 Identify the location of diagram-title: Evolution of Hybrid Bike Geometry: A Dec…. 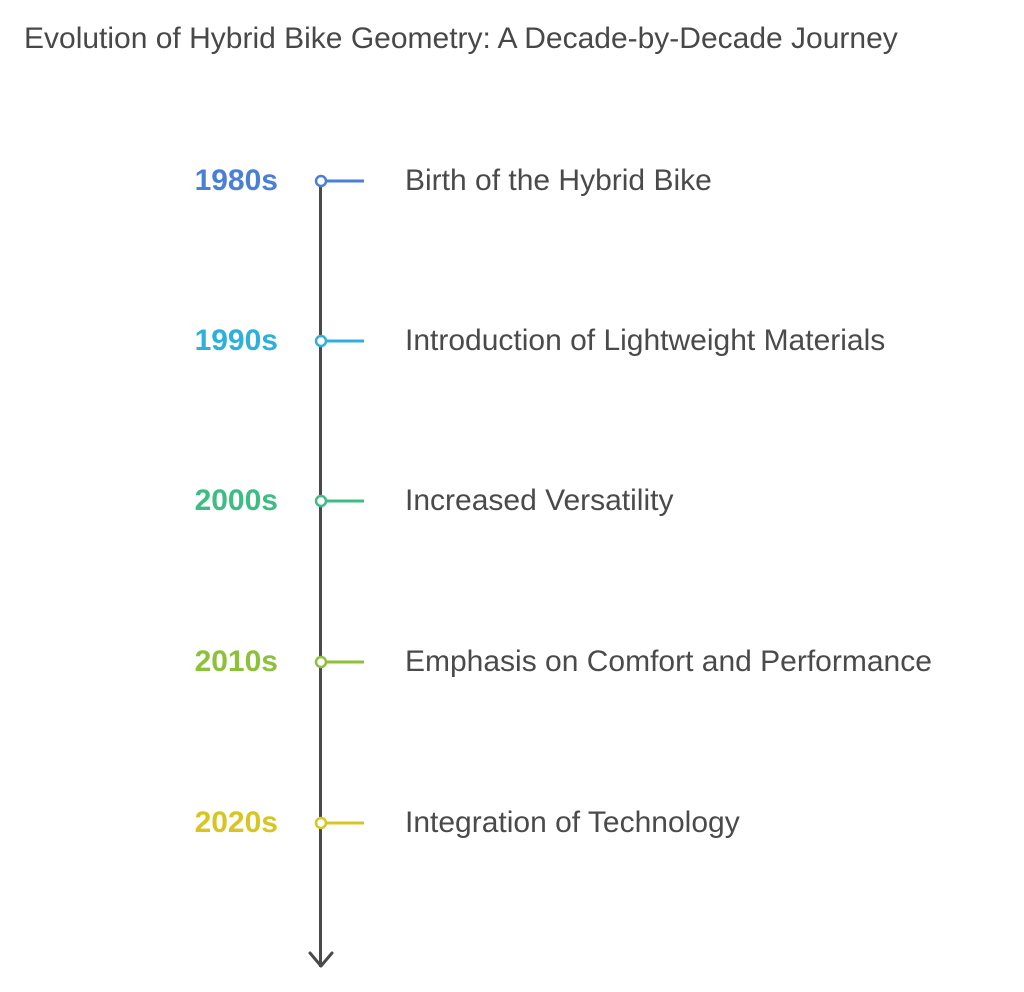
(461, 38).